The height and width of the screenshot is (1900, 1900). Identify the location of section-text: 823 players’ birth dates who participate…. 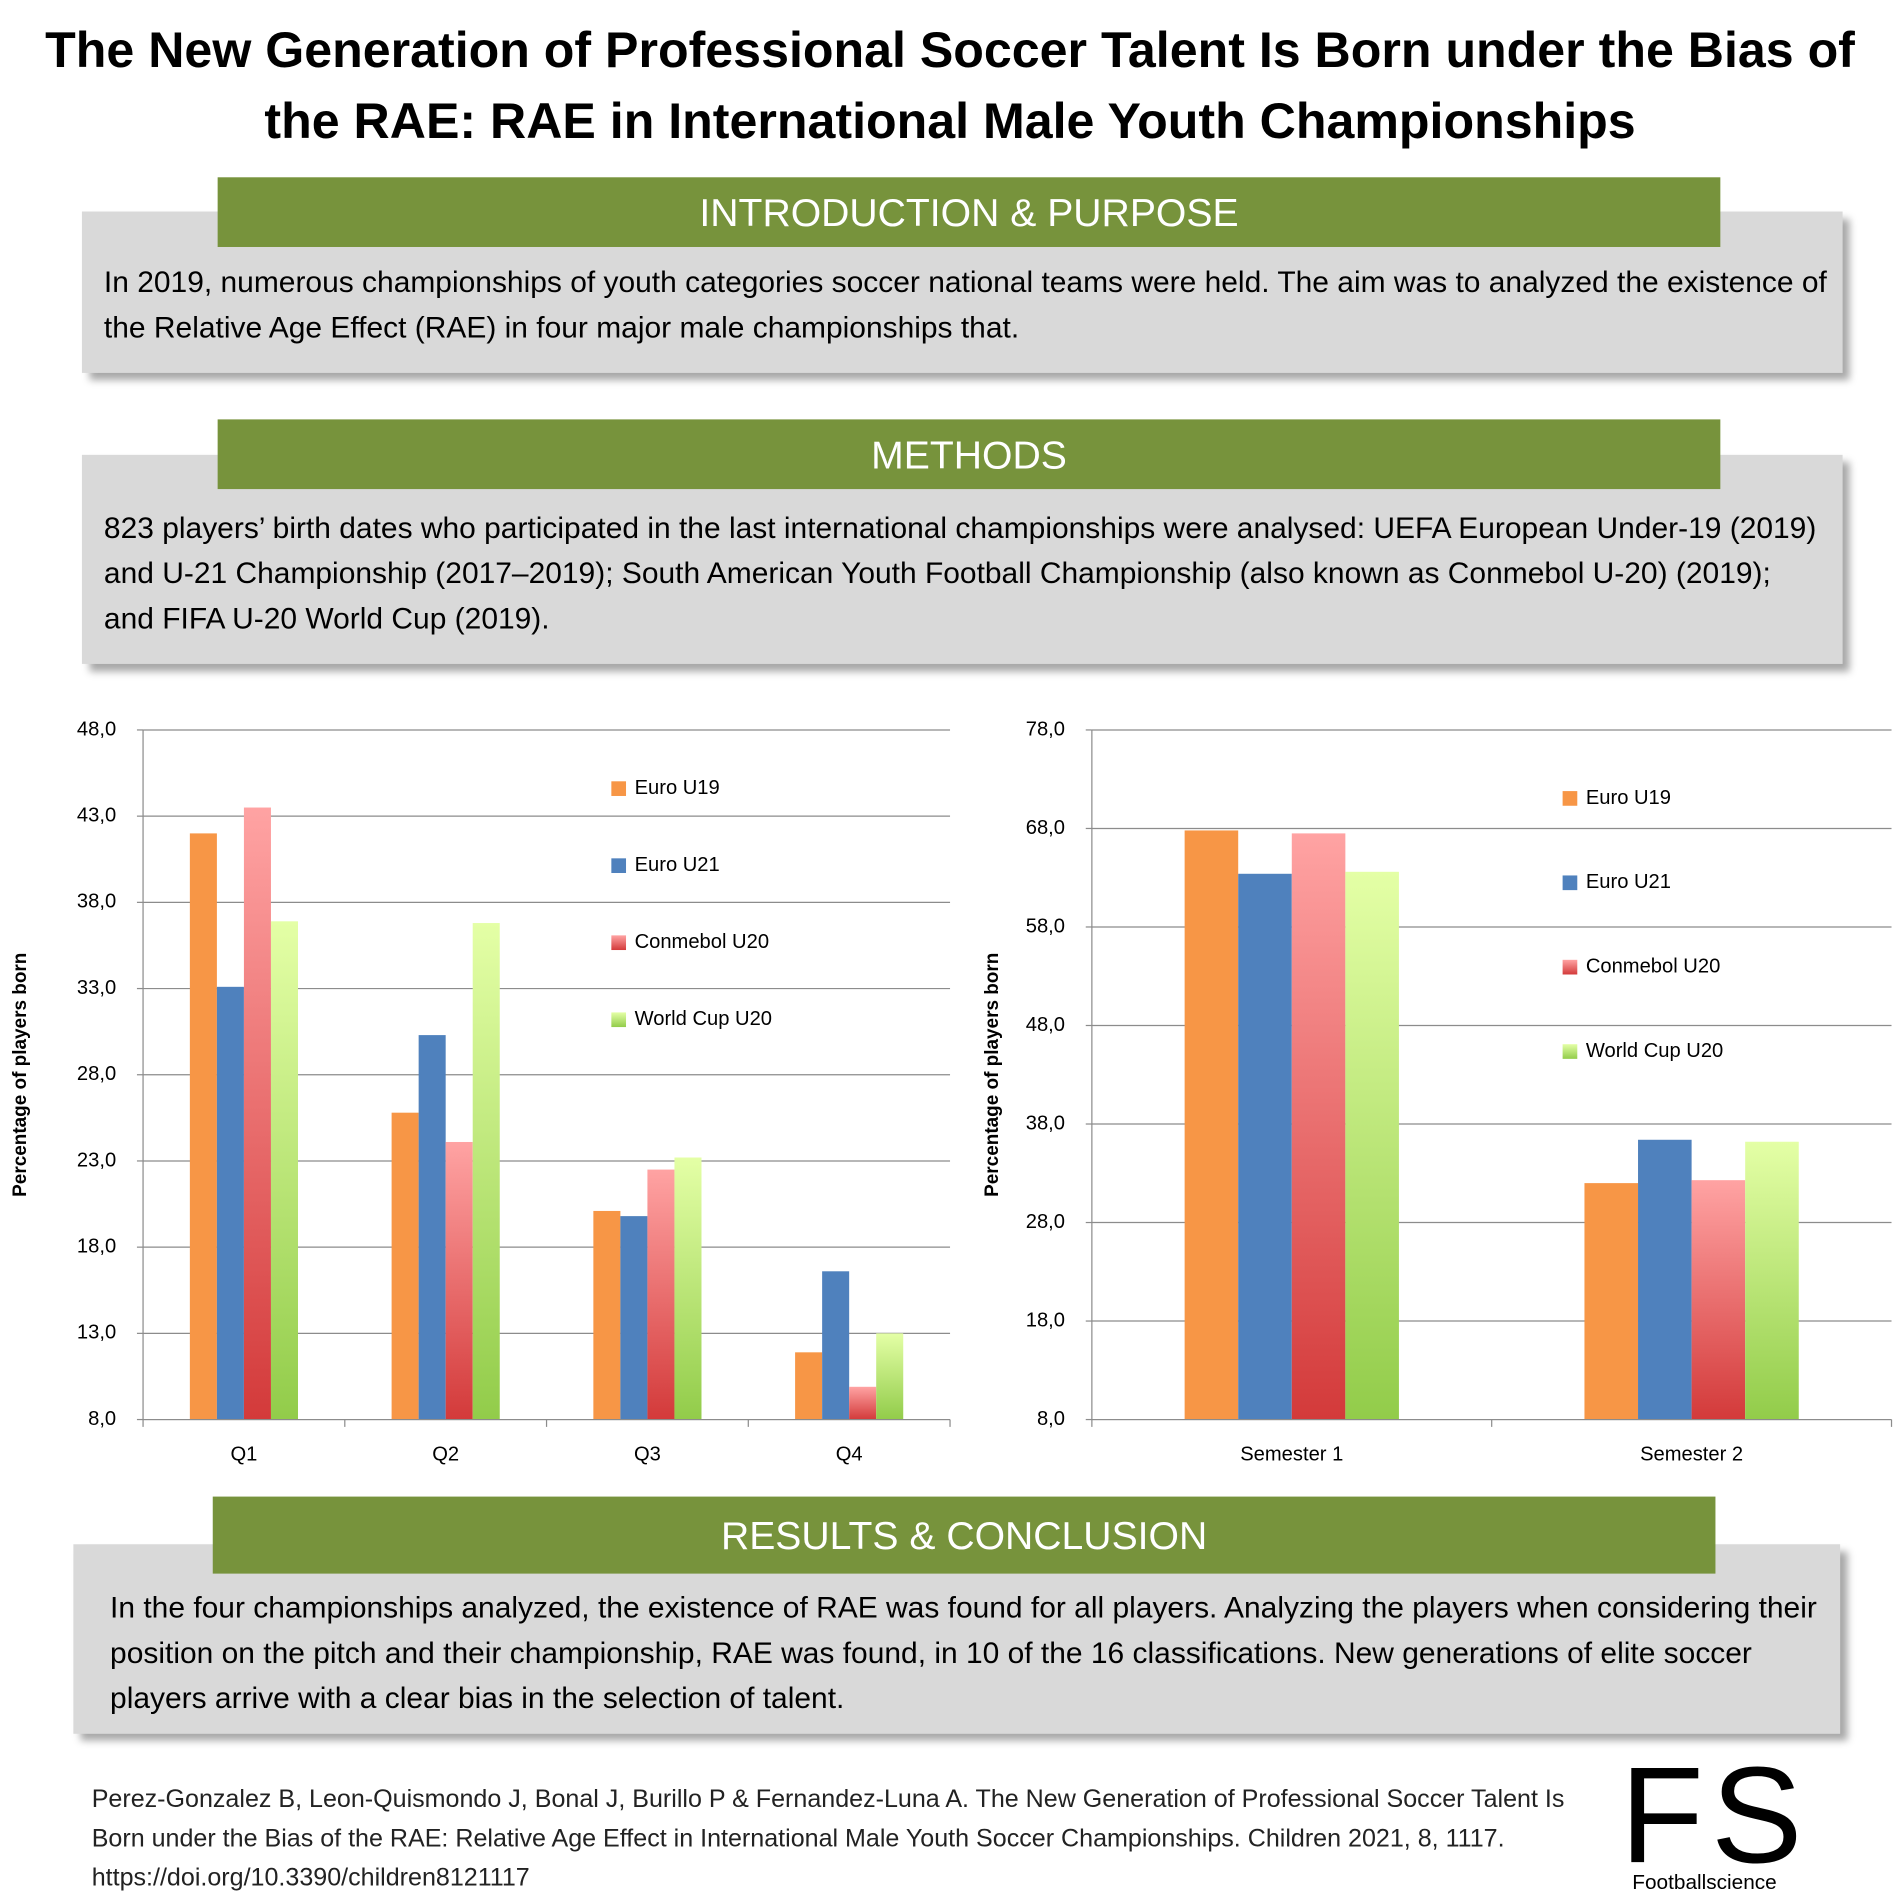
(960, 574).